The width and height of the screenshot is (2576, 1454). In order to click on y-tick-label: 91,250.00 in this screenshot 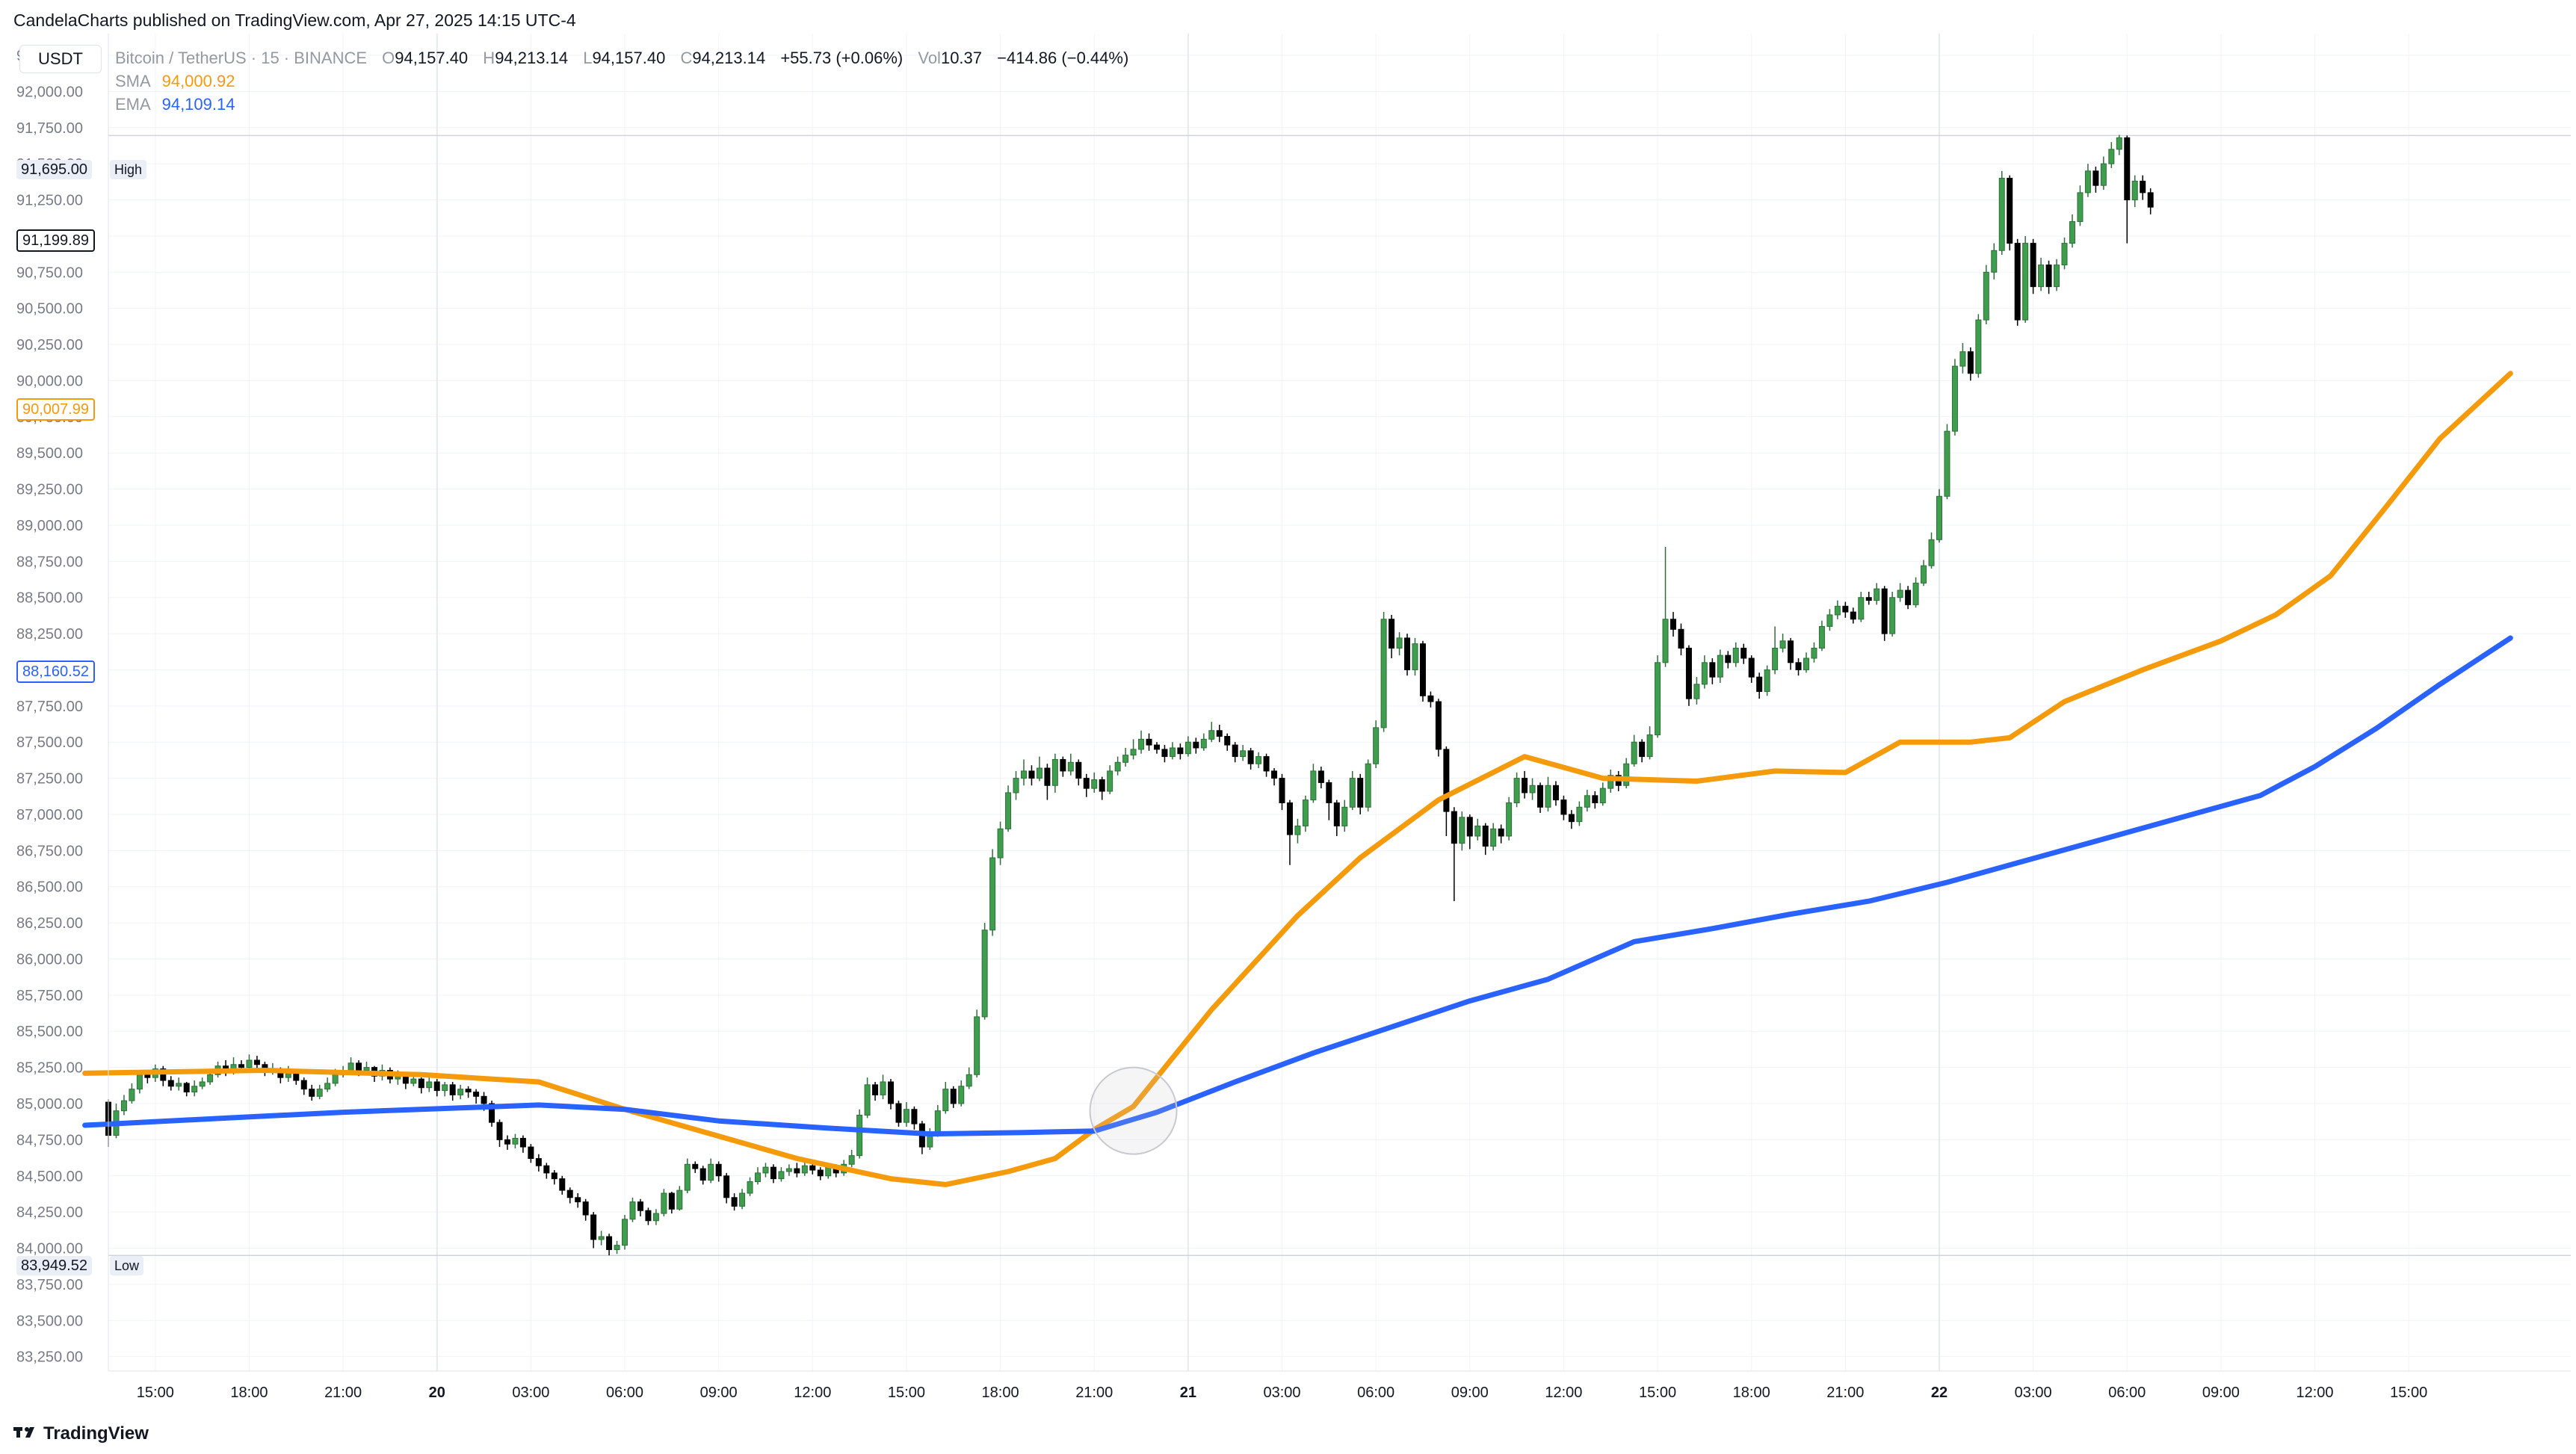, I will do `click(50, 201)`.